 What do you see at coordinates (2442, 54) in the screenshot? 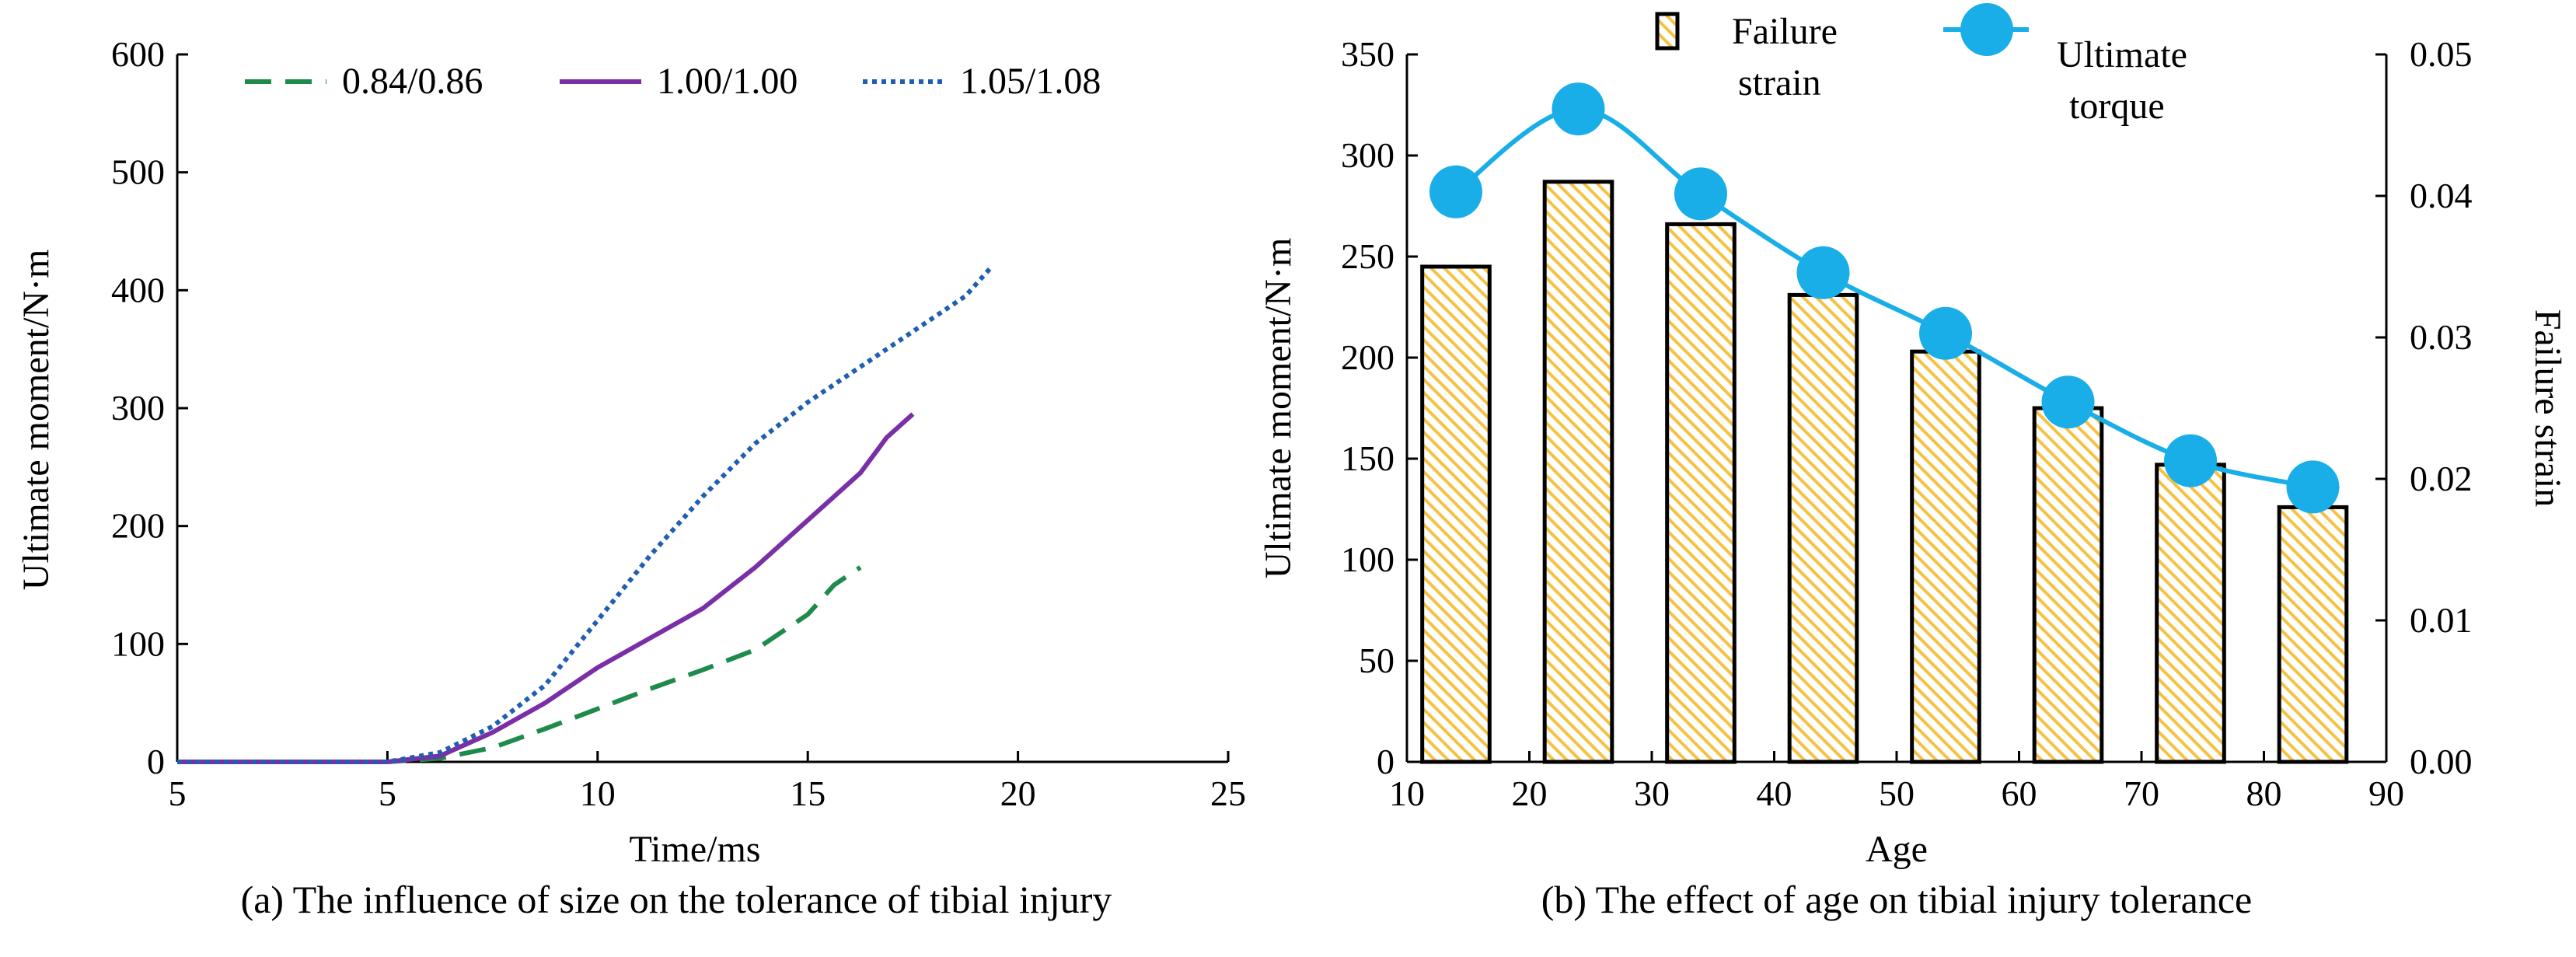
I see `panel-b-right-tick-label: 0.05` at bounding box center [2442, 54].